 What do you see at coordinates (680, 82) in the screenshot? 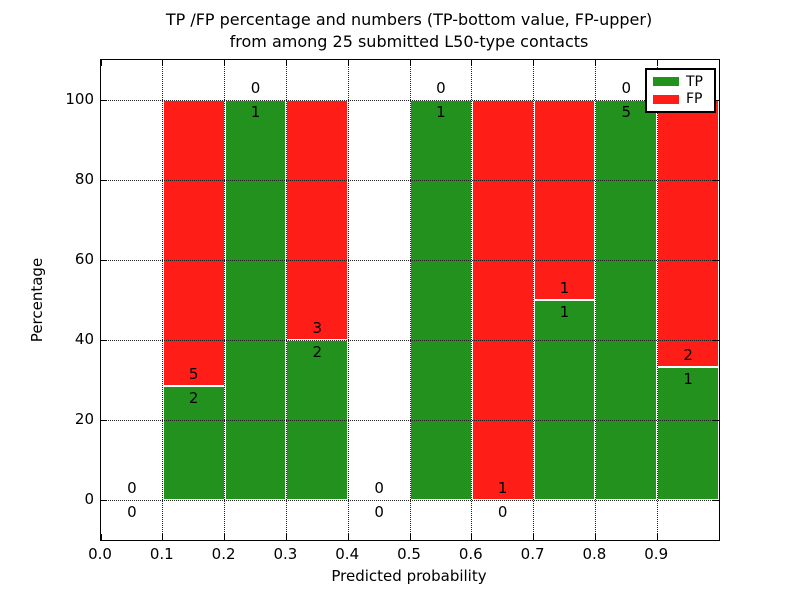
I see `legend-item-tp: TP` at bounding box center [680, 82].